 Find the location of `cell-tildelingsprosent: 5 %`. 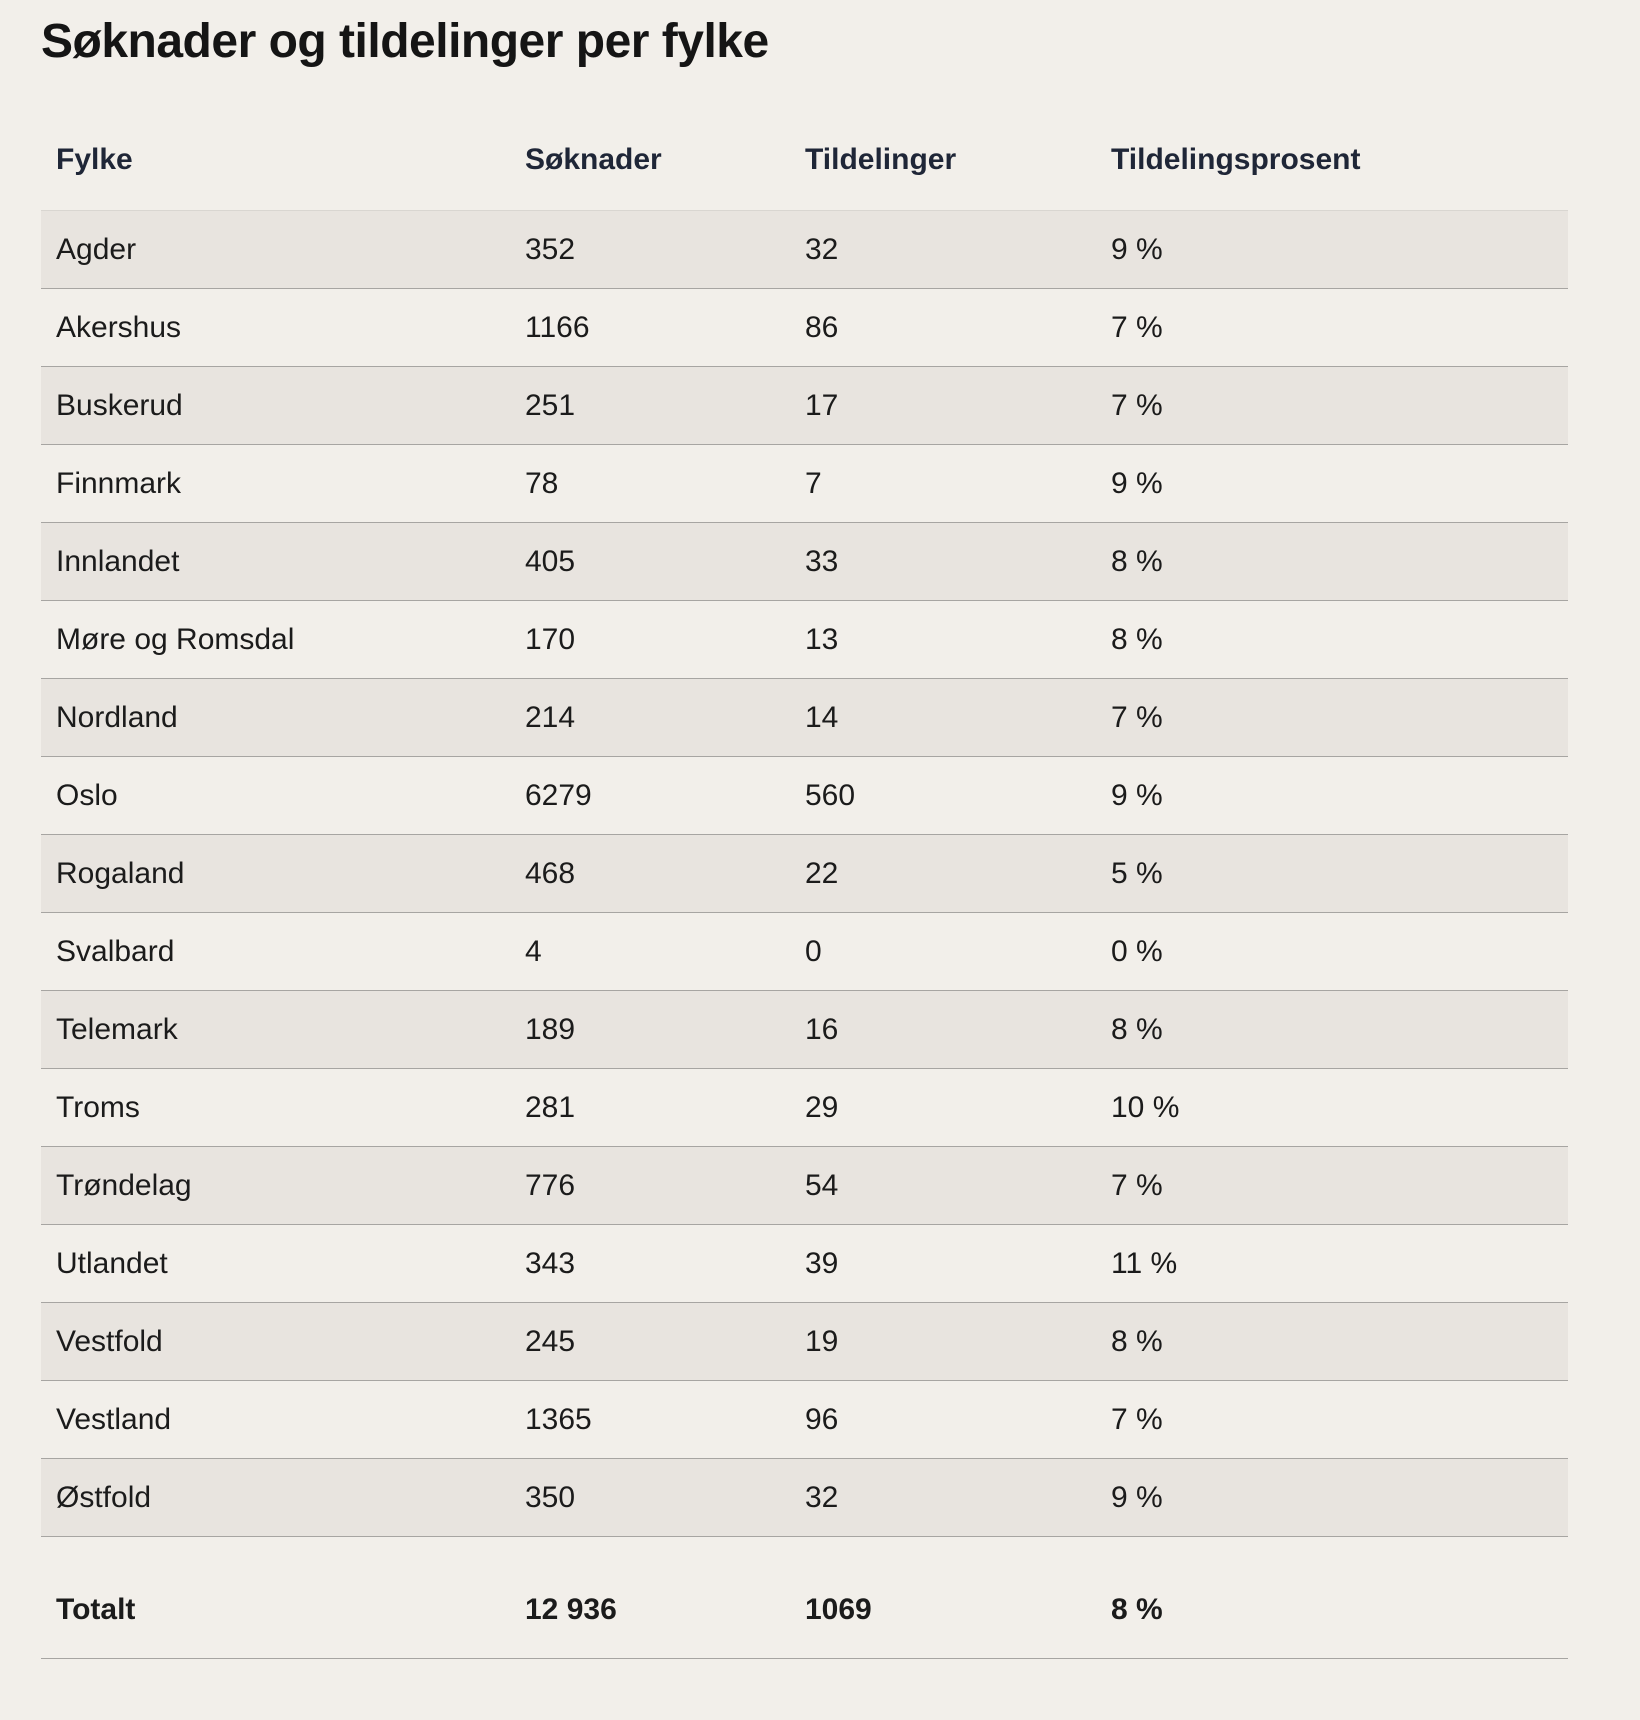

cell-tildelingsprosent: 5 % is located at coordinates (1137, 873).